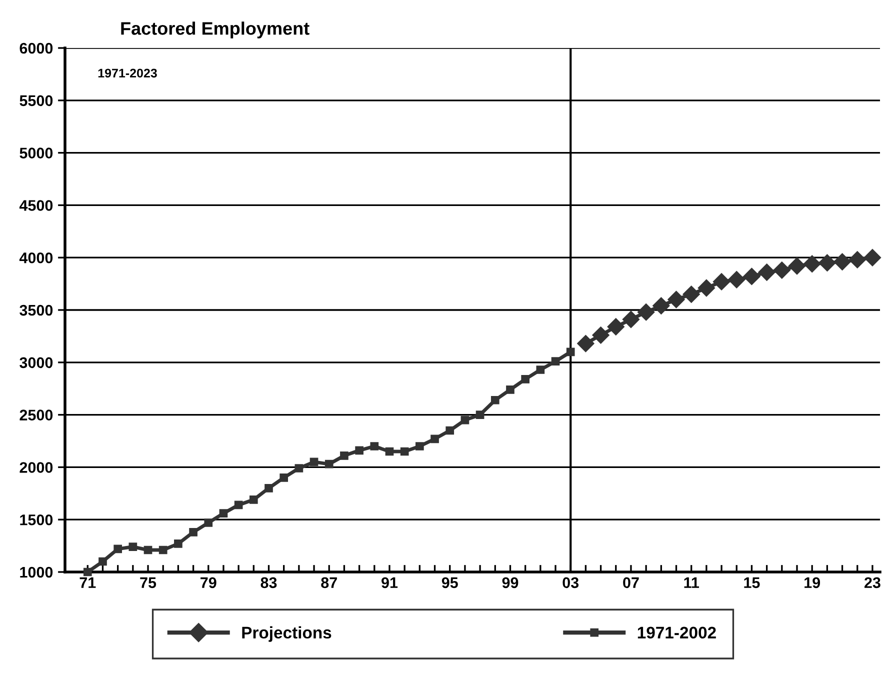 This screenshot has width=886, height=677. Describe the element at coordinates (88, 582) in the screenshot. I see `x-tick-label: 71` at that location.